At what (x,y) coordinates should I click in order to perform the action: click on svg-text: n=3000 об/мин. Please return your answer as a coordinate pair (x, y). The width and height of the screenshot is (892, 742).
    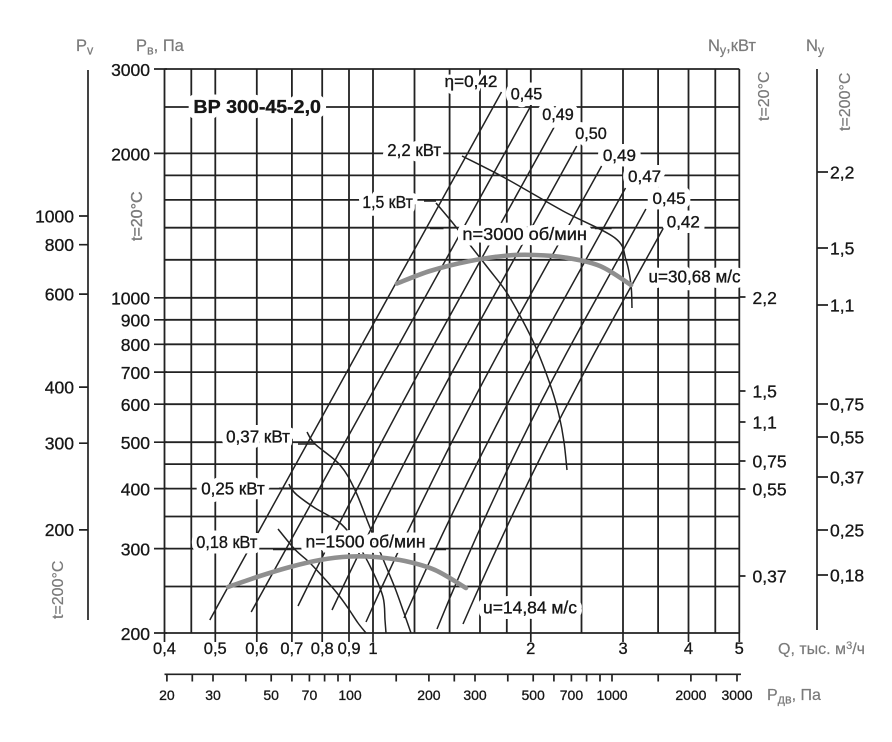
    Looking at the image, I should click on (524, 234).